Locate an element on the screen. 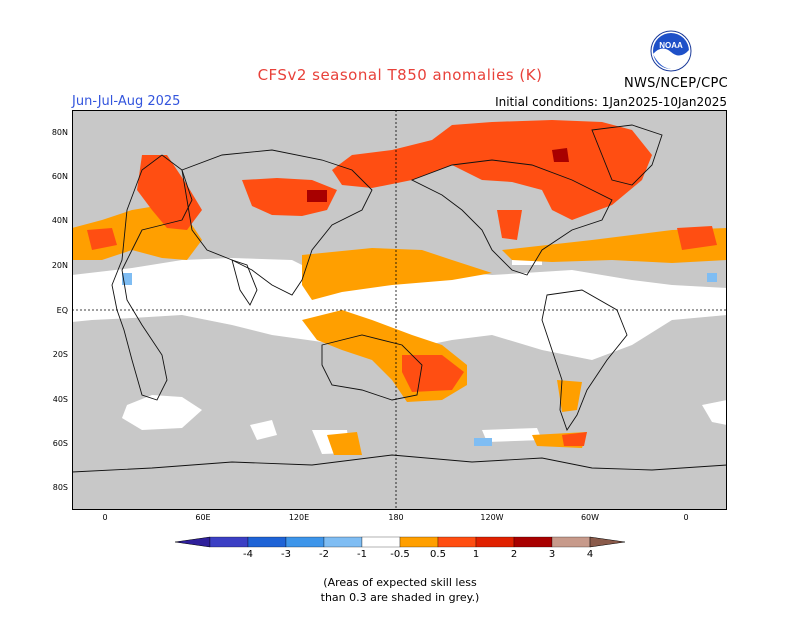 The width and height of the screenshot is (800, 618). lat-label-60n: 60N is located at coordinates (59, 176).